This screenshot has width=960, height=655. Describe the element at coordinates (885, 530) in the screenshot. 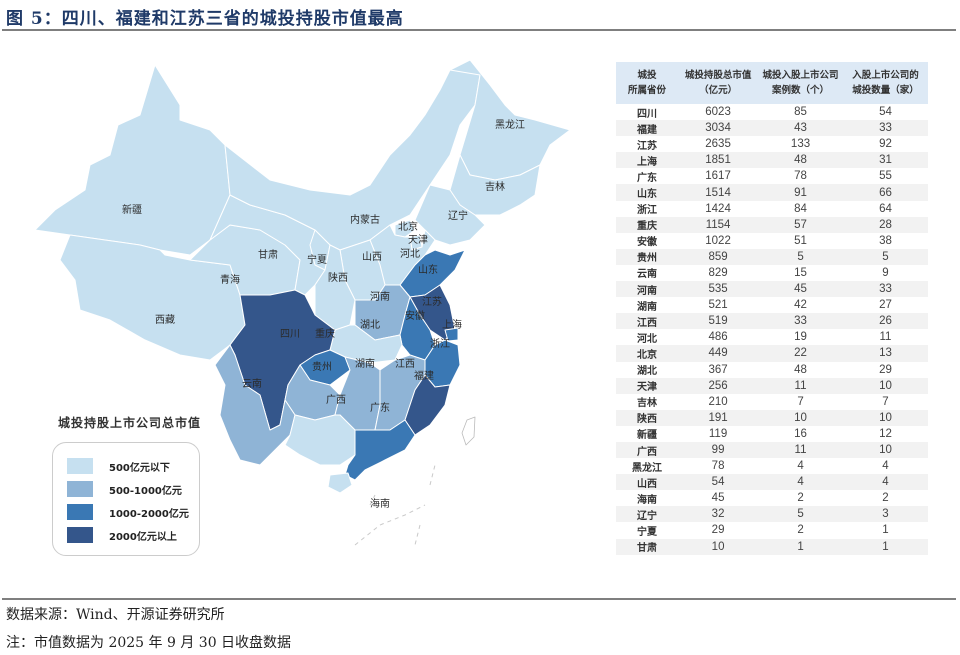

I see `cell-value: 1` at that location.